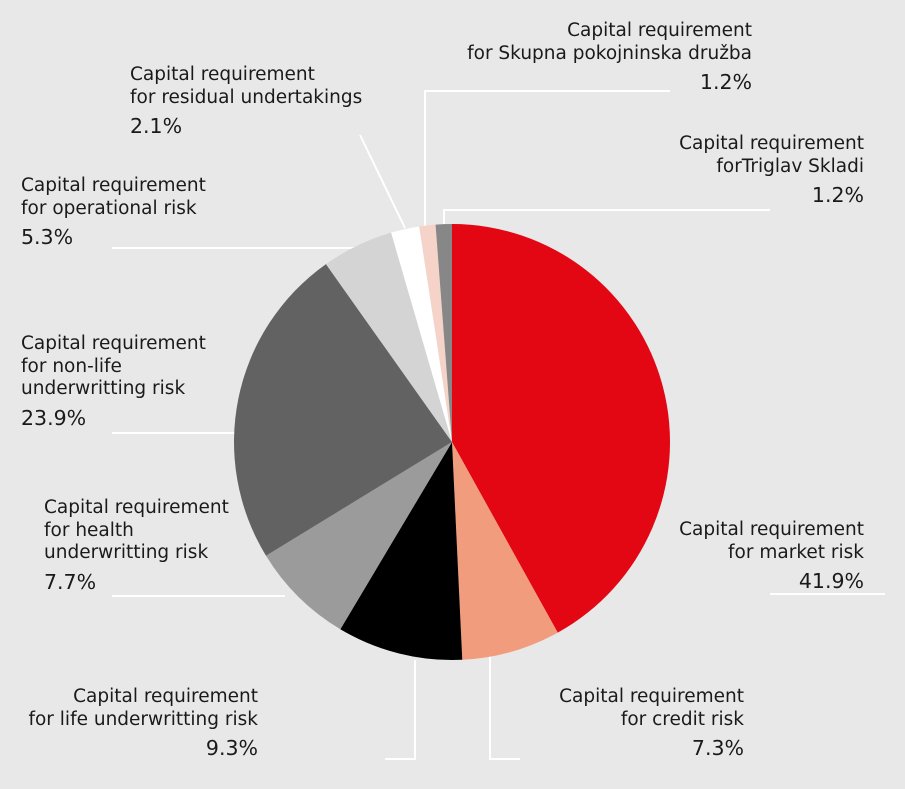 The width and height of the screenshot is (905, 789). I want to click on leader-line-triglav-skladi, so click(606, 216).